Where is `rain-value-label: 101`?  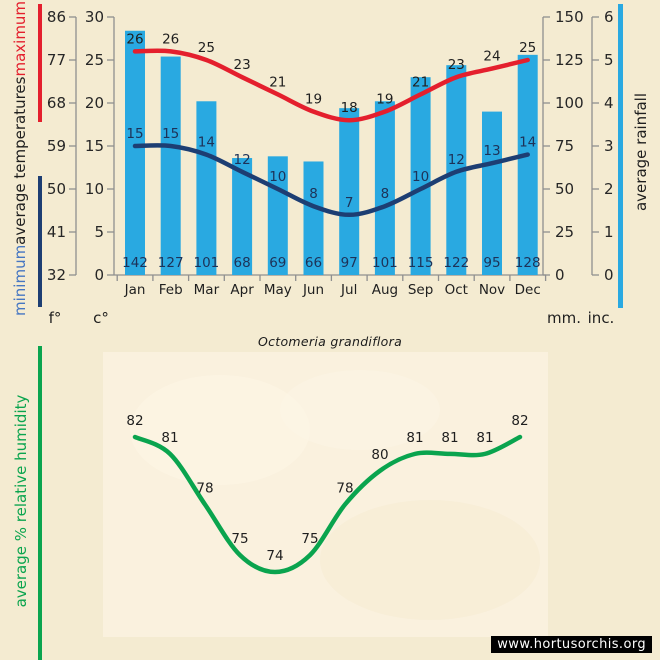 rain-value-label: 101 is located at coordinates (207, 263).